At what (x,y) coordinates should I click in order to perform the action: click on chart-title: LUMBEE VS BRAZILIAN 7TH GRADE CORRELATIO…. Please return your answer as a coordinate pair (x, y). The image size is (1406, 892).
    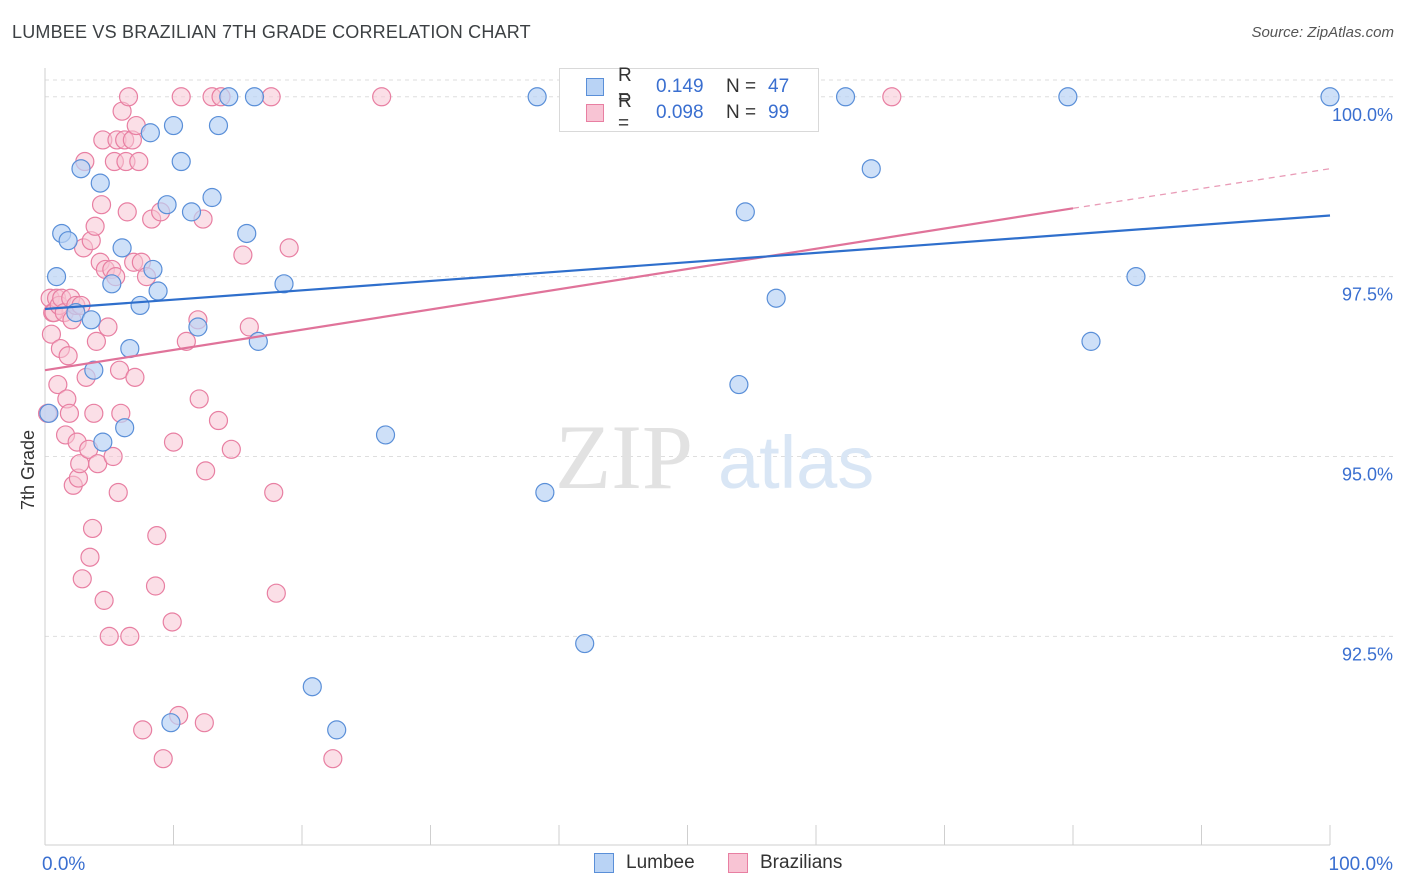
    Looking at the image, I should click on (271, 32).